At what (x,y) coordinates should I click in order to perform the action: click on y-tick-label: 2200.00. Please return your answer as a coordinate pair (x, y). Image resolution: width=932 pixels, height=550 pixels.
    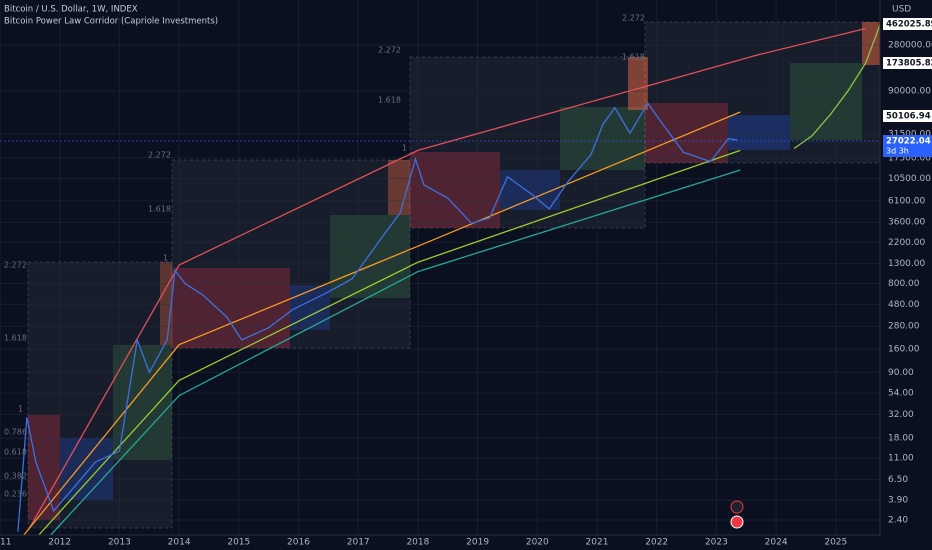
    Looking at the image, I should click on (906, 243).